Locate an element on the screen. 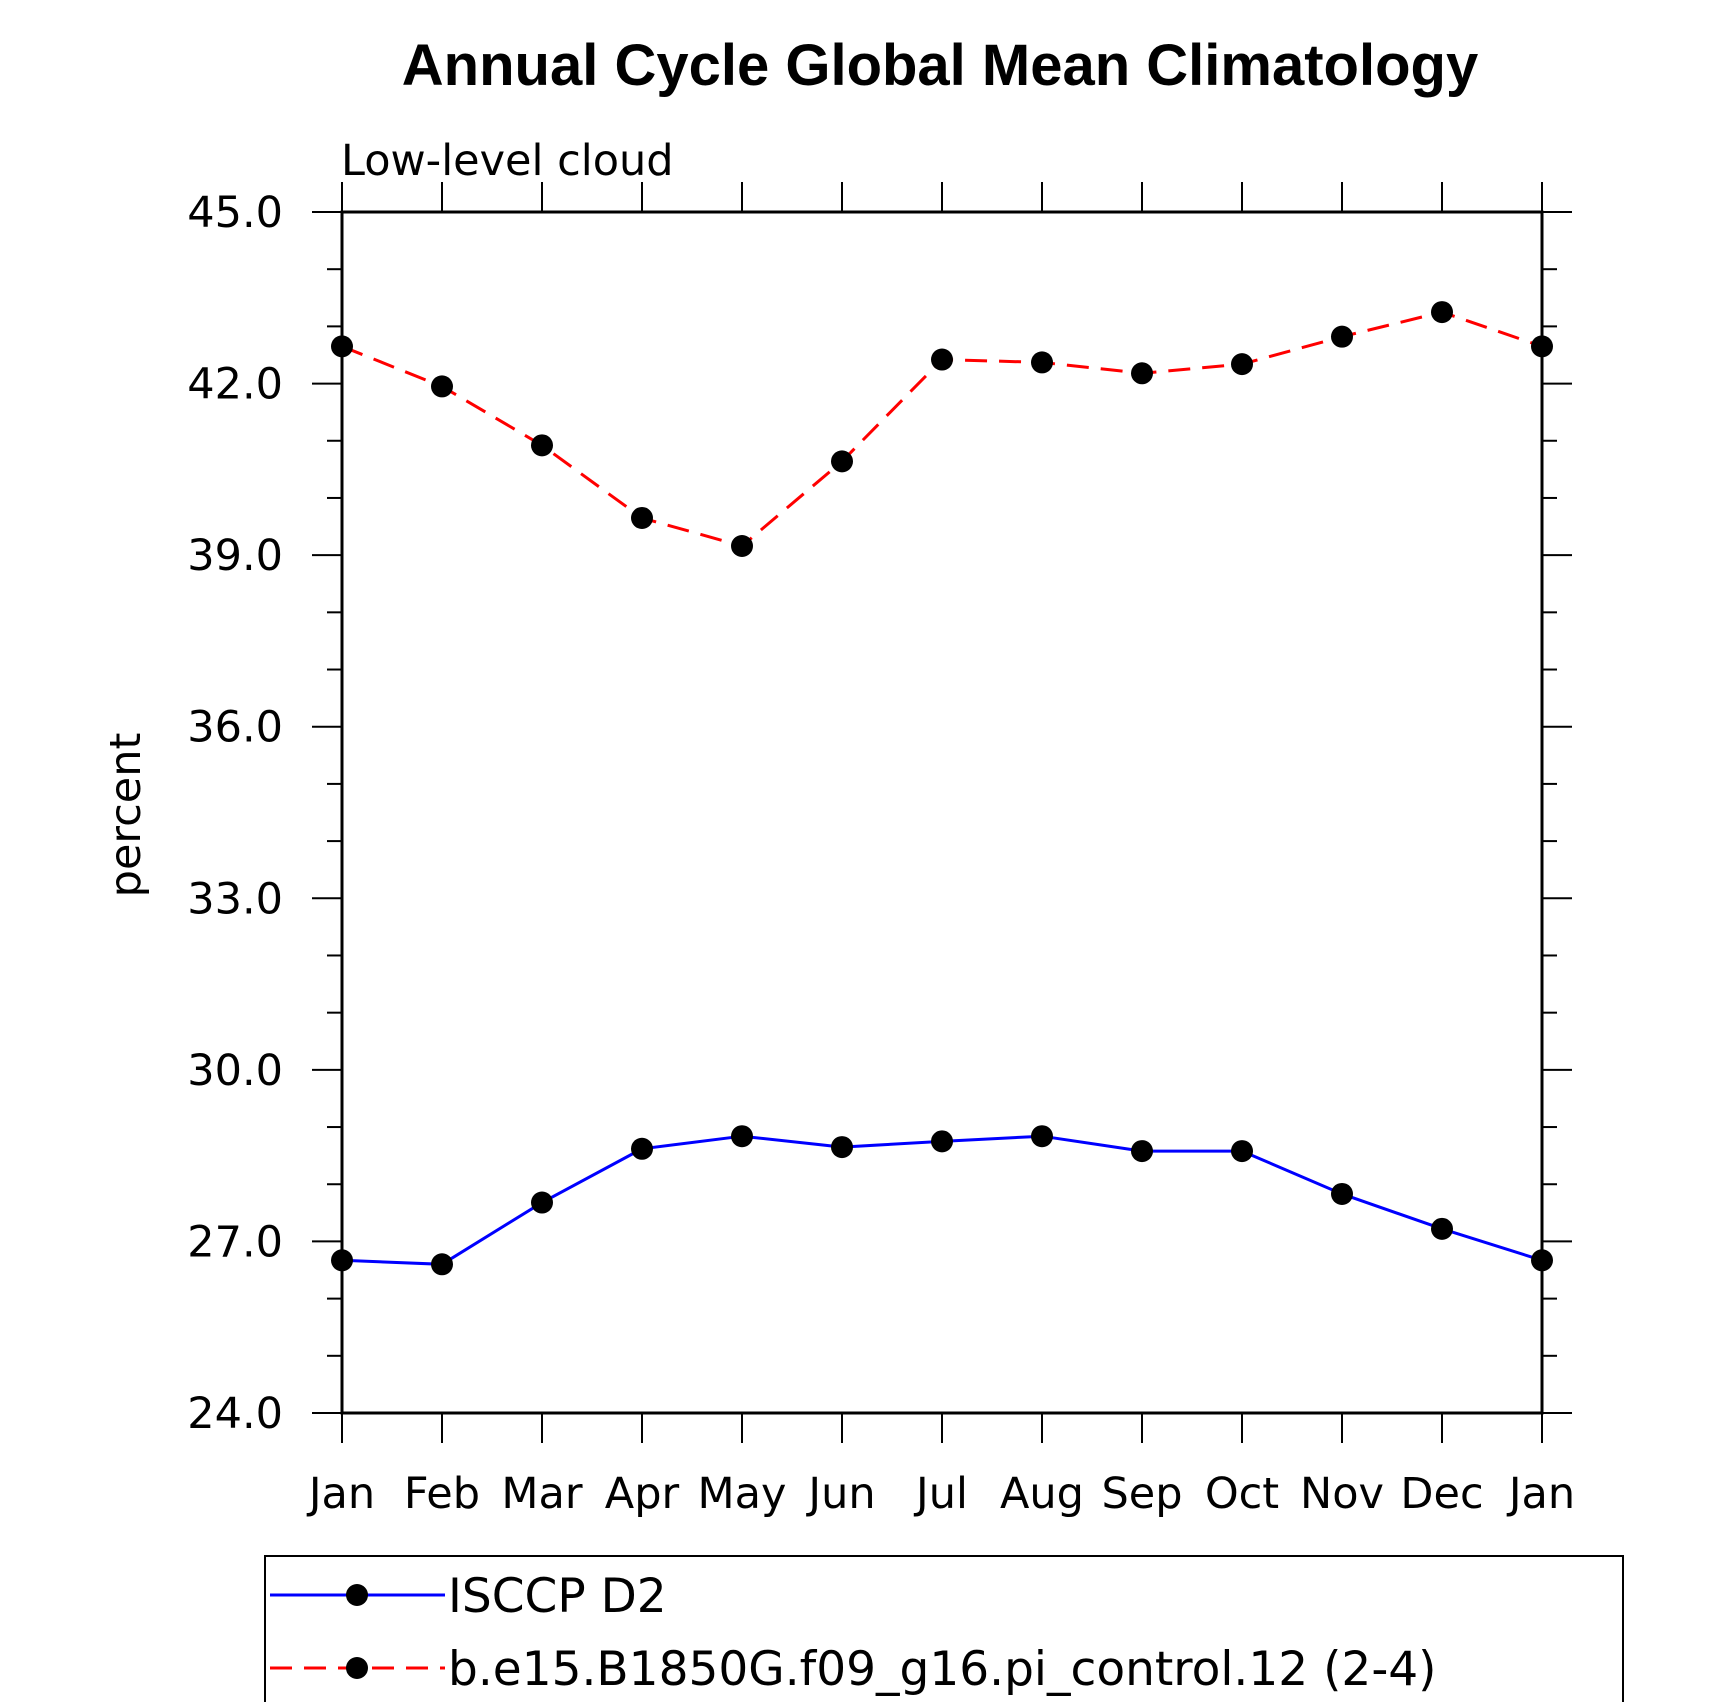 Image resolution: width=1710 pixels, height=1702 pixels. chart-title: Annual Cycle Global Mean Climatology is located at coordinates (940, 65).